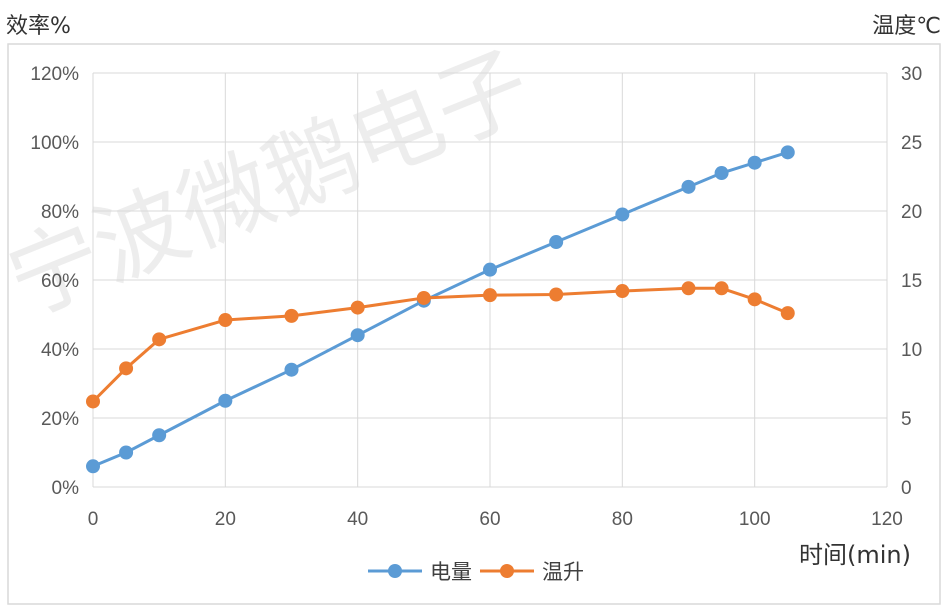  Describe the element at coordinates (906, 419) in the screenshot. I see `right-tick-label: 5` at that location.